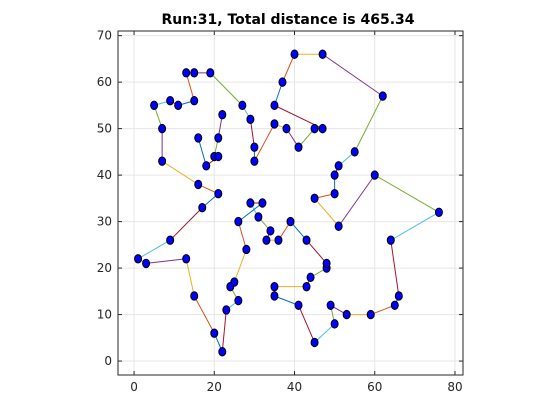  Describe the element at coordinates (104, 222) in the screenshot. I see `y-tick-label: 30` at that location.